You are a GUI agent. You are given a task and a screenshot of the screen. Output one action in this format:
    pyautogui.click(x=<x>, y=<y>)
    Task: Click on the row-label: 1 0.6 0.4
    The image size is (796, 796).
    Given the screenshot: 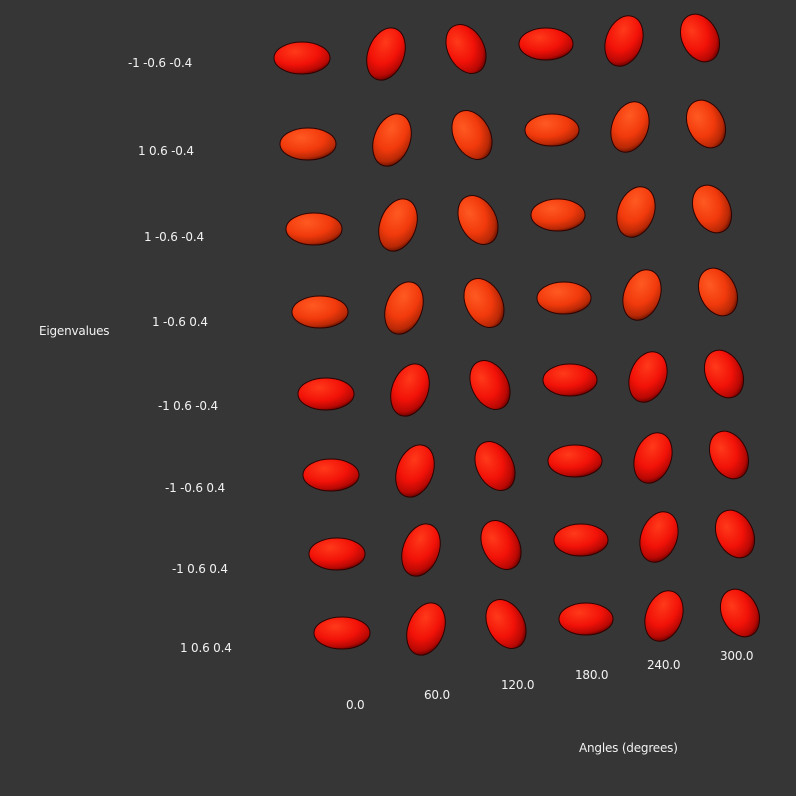 What is the action you would take?
    pyautogui.click(x=206, y=648)
    